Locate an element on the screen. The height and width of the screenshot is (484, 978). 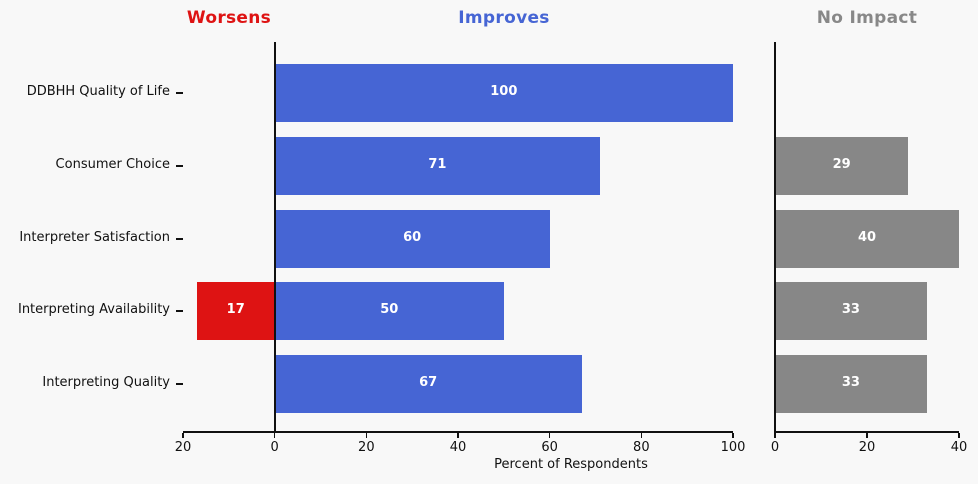
bar-value-label: 29 is located at coordinates (841, 164).